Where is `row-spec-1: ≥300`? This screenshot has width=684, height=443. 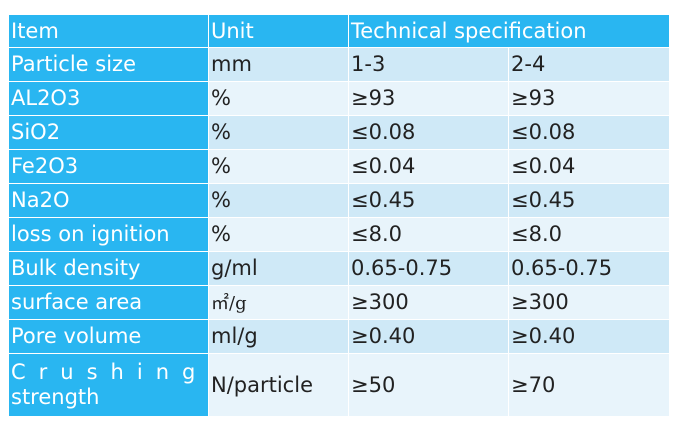 row-spec-1: ≥300 is located at coordinates (428, 302).